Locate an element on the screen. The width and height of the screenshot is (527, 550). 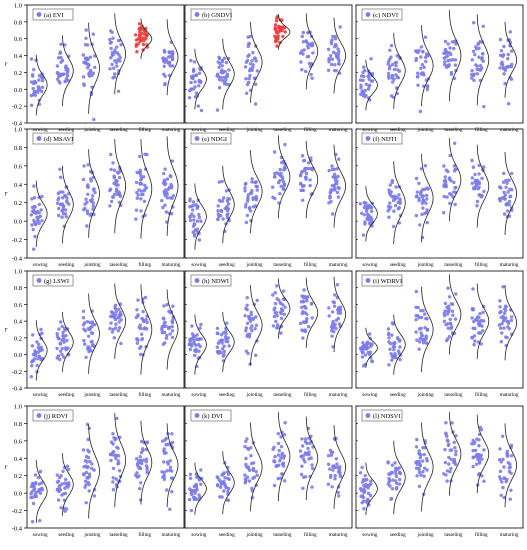
legend-box is located at coordinates (53, 14).